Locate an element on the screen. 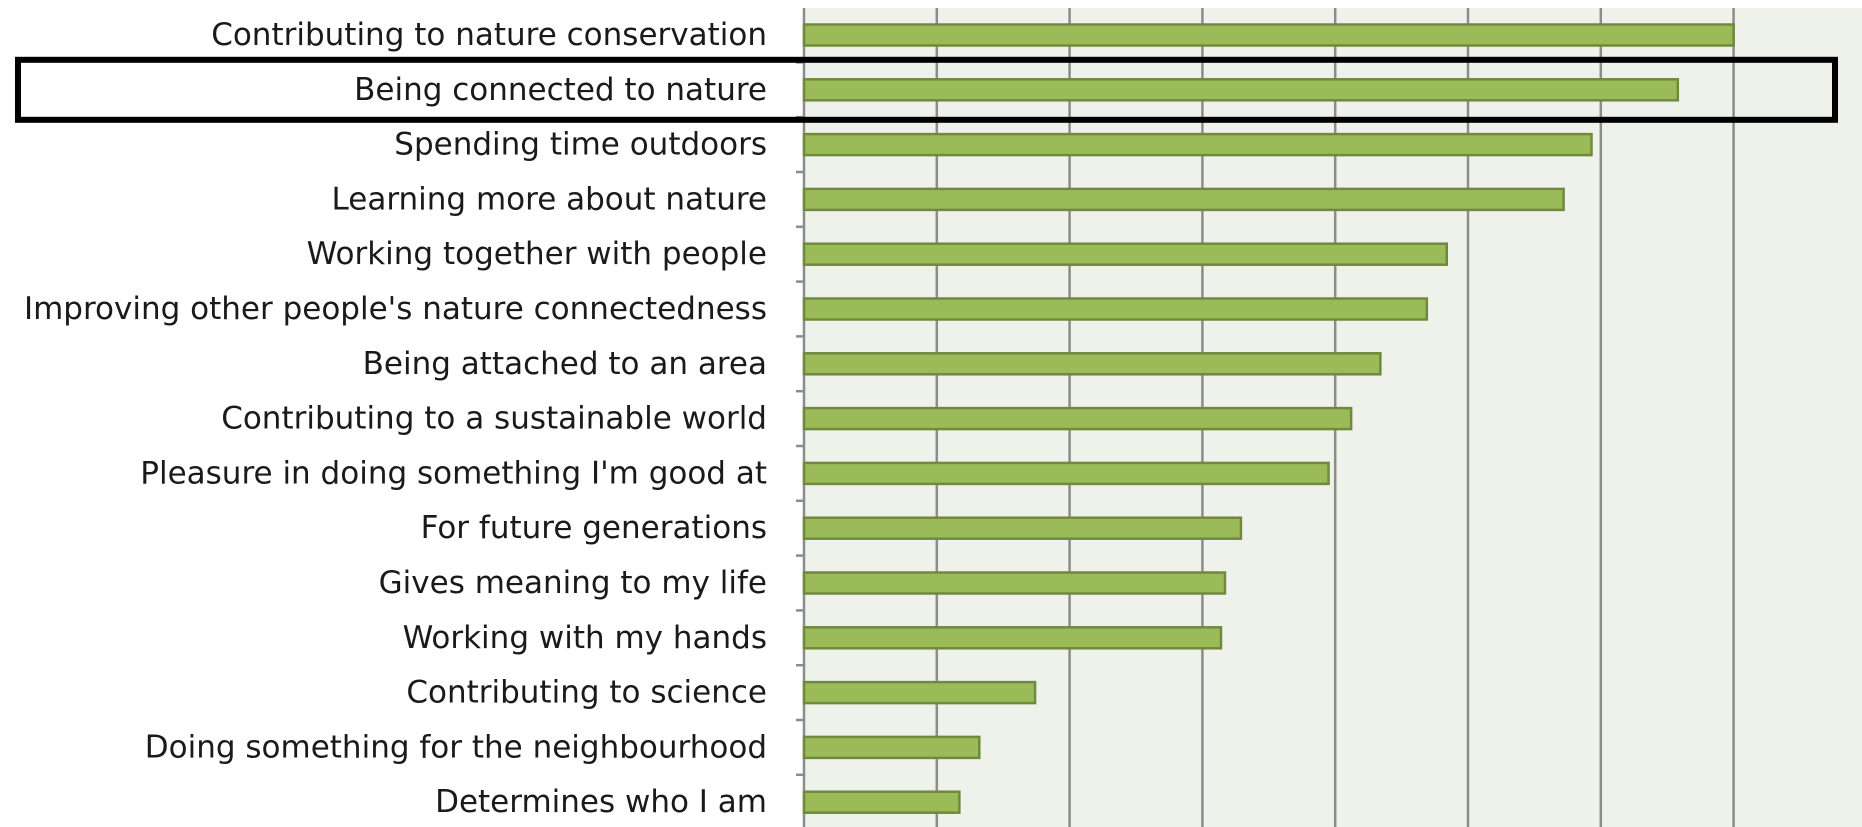 This screenshot has width=1862, height=827. category-label: Contributing to a sustainable world is located at coordinates (494, 419).